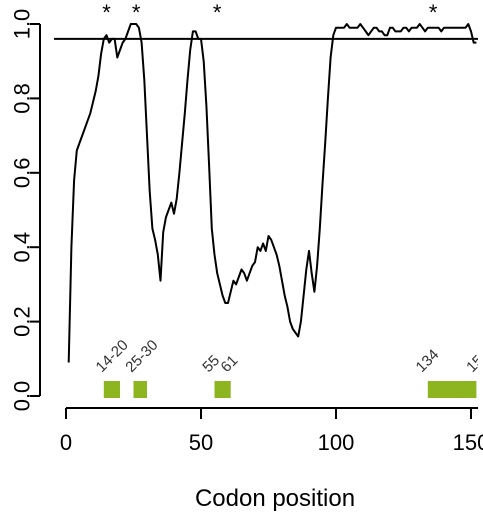  Describe the element at coordinates (25, 210) in the screenshot. I see `y-axis: 0.0 0.2 0.4 0.6 0.8 1.0` at that location.